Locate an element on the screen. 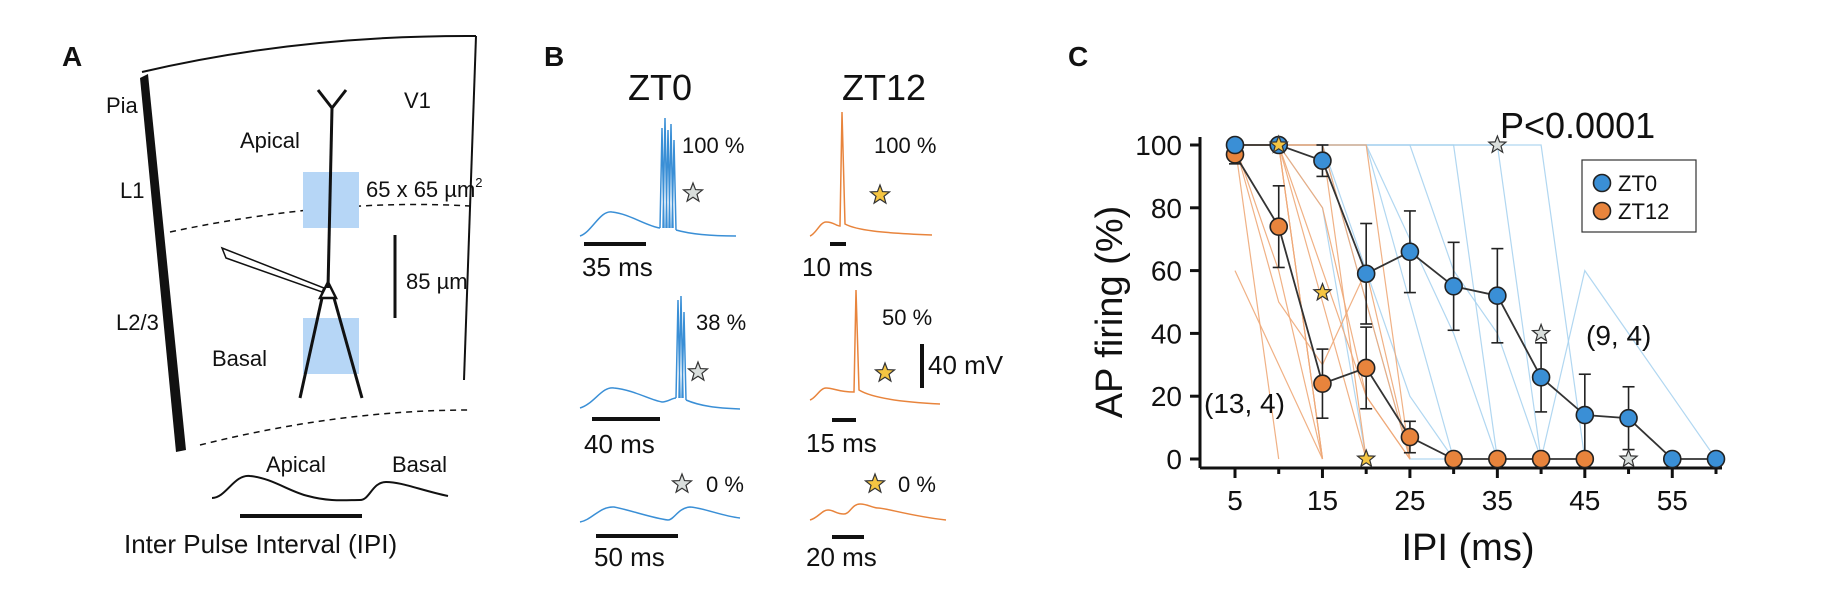 The image size is (1842, 602). zt0-traces is located at coordinates (660, 320).